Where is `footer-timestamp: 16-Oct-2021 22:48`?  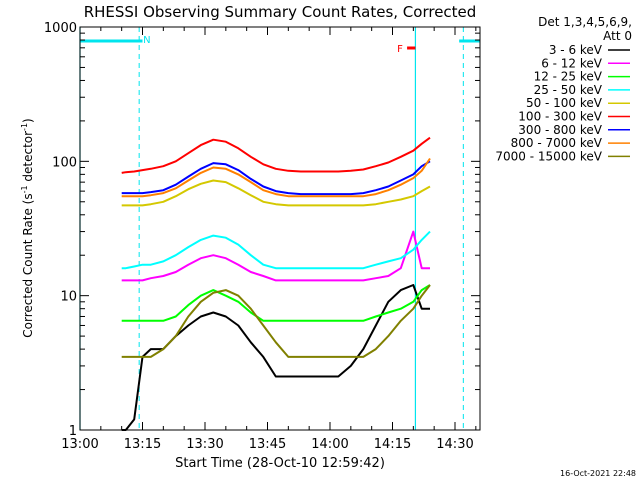 footer-timestamp: 16-Oct-2021 22:48 is located at coordinates (598, 473).